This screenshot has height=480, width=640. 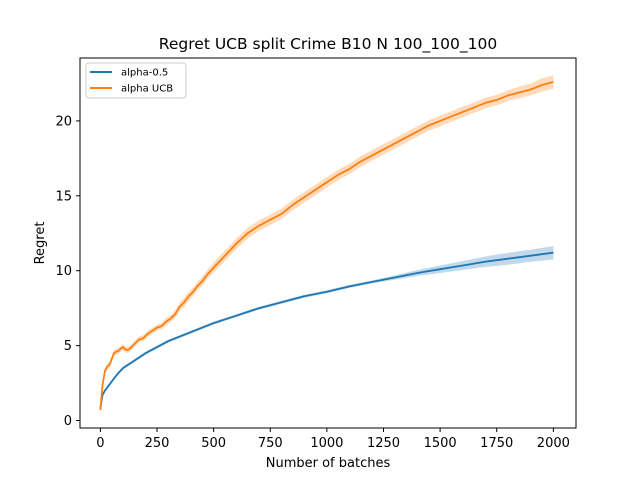 What do you see at coordinates (270, 443) in the screenshot?
I see `x-tick-label: 750` at bounding box center [270, 443].